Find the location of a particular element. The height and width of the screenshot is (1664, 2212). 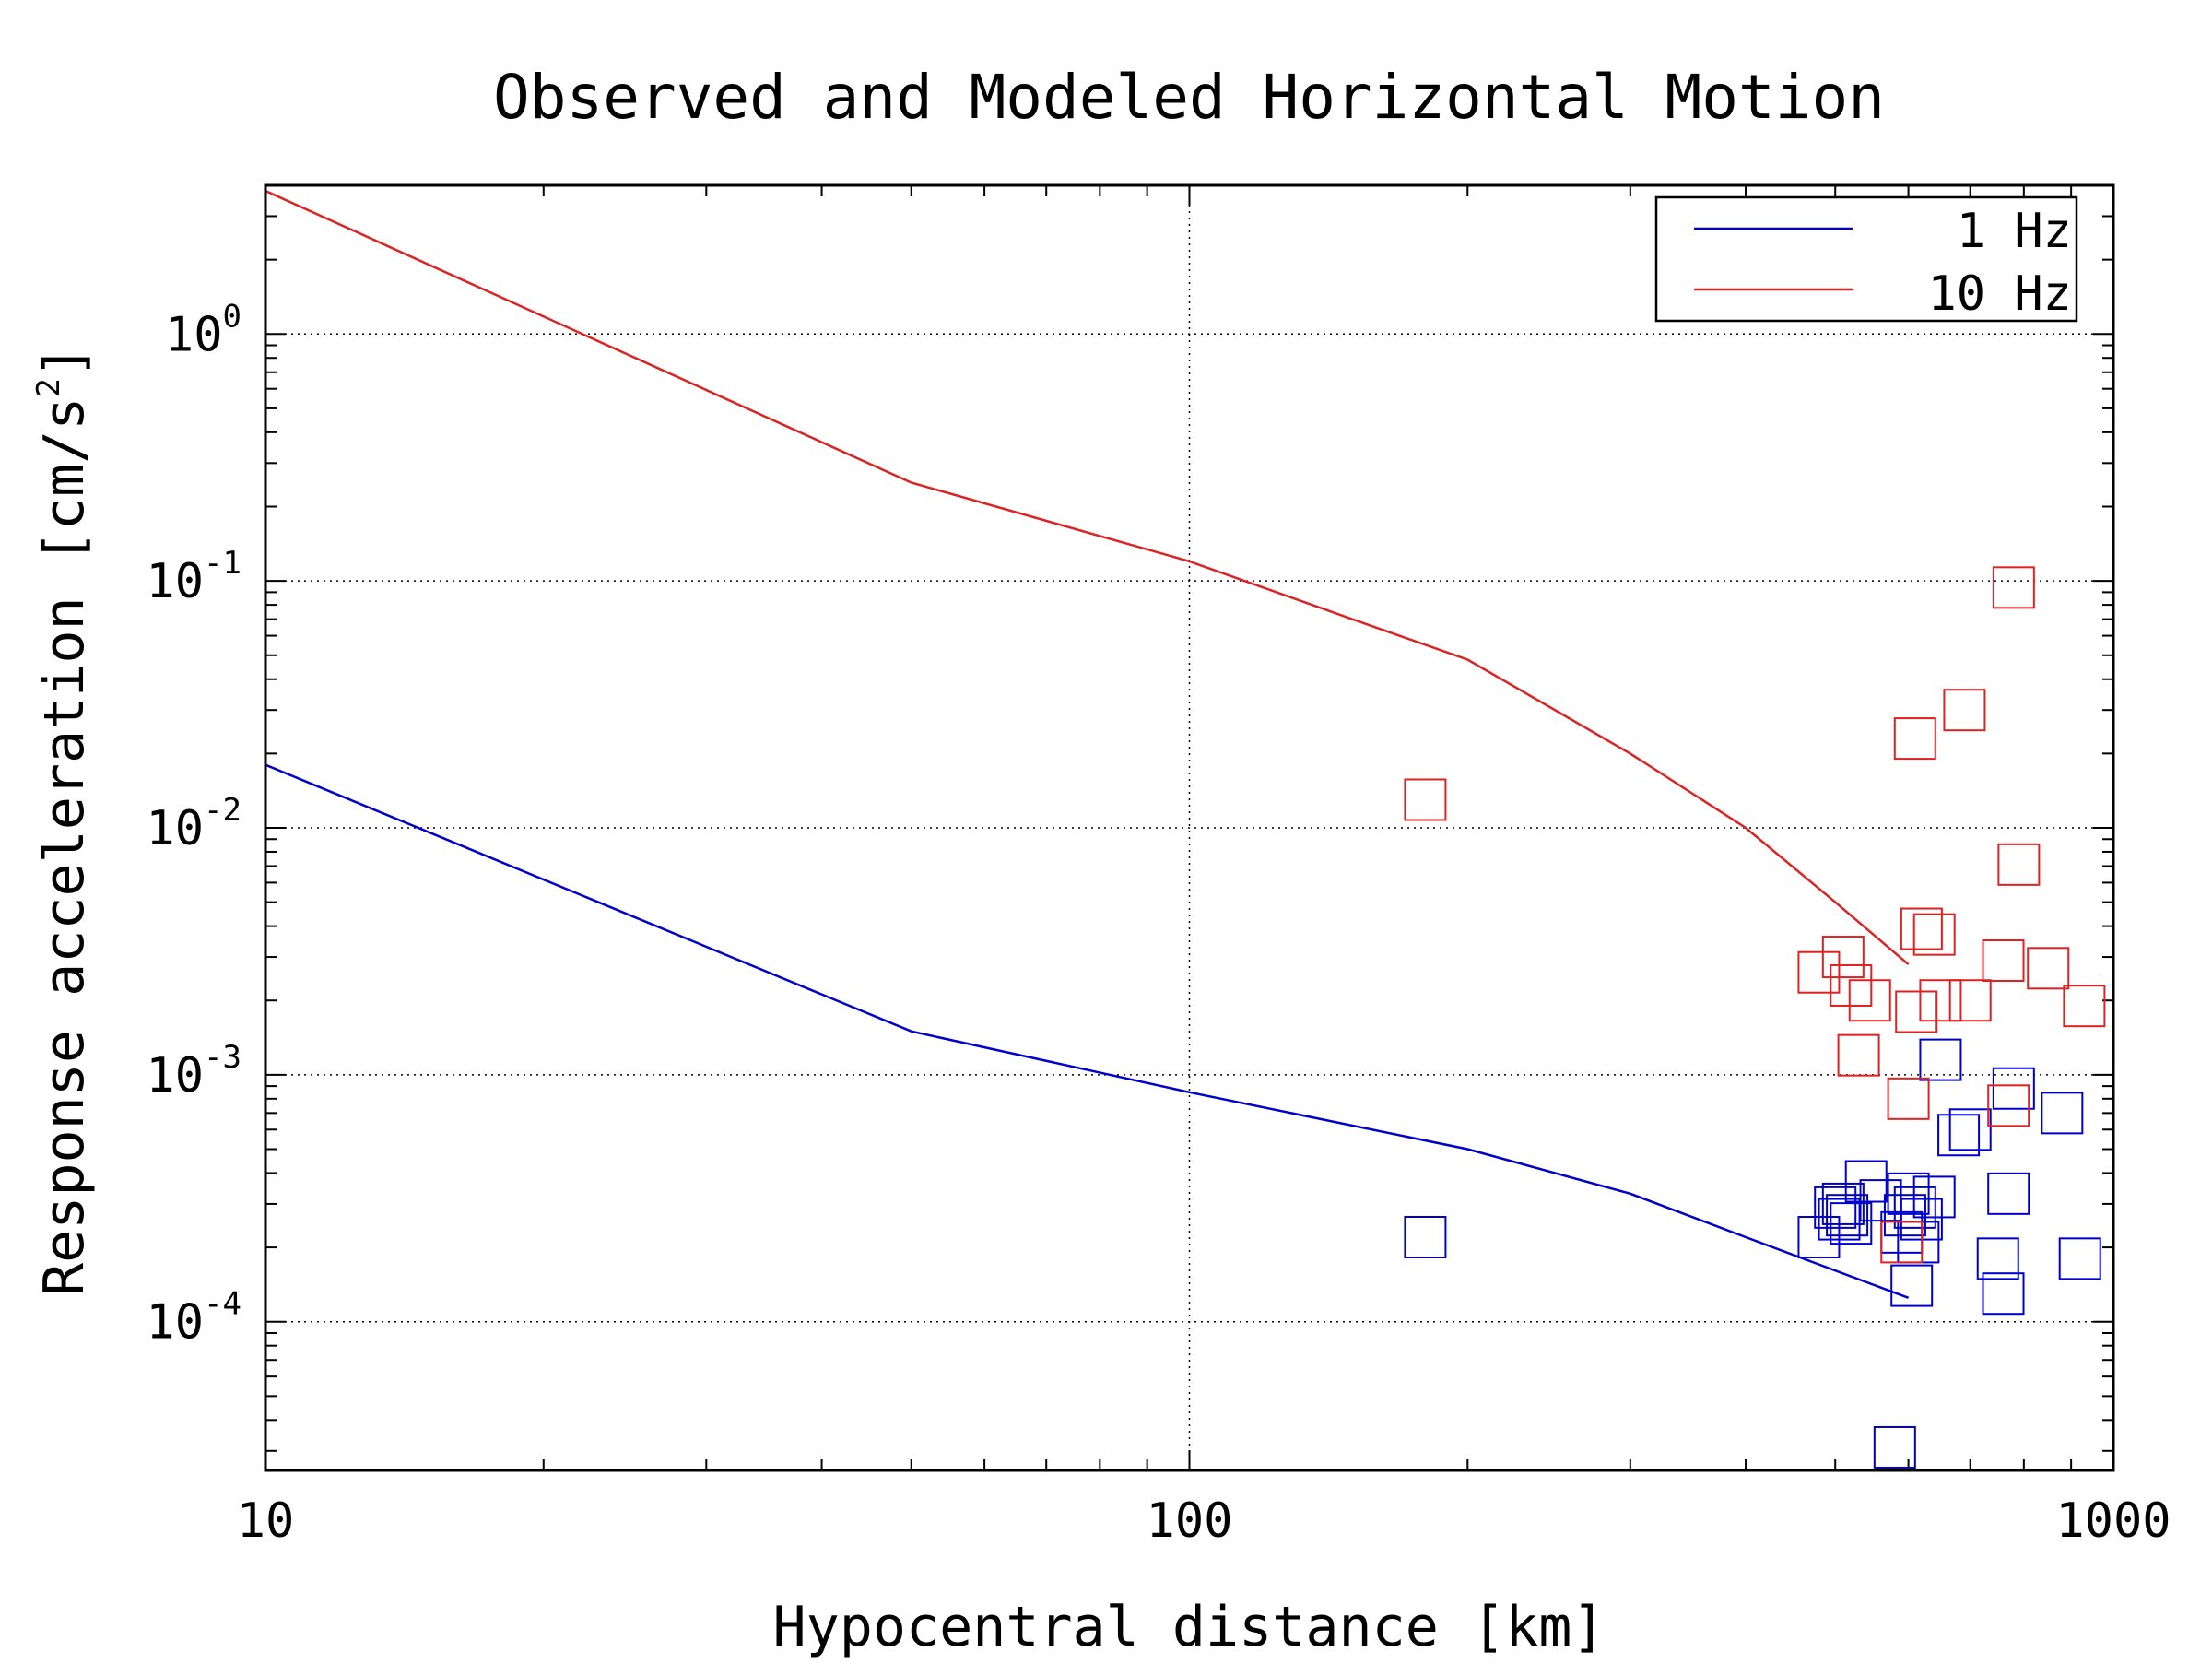

y-axis-label: Response acceleration [cm/s2] is located at coordinates (63, 820).